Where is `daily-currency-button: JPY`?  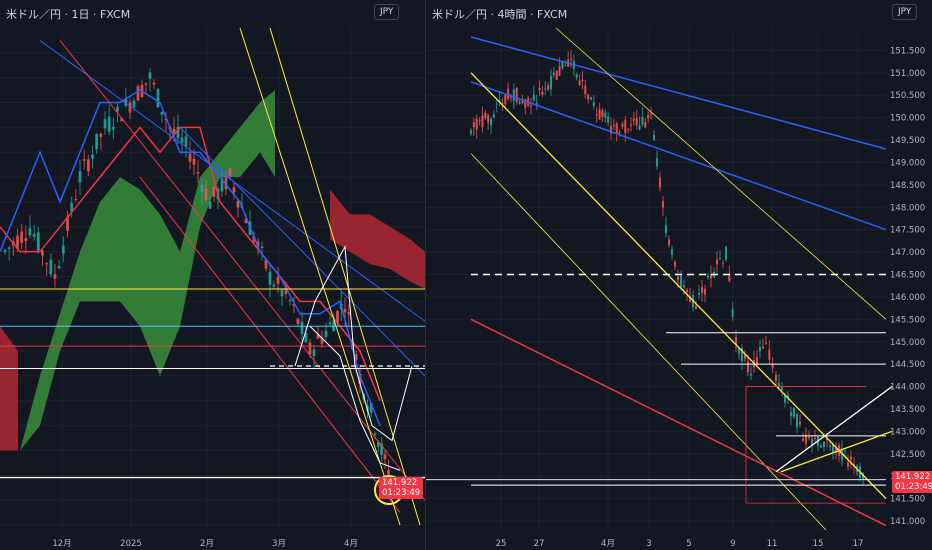 daily-currency-button: JPY is located at coordinates (387, 12).